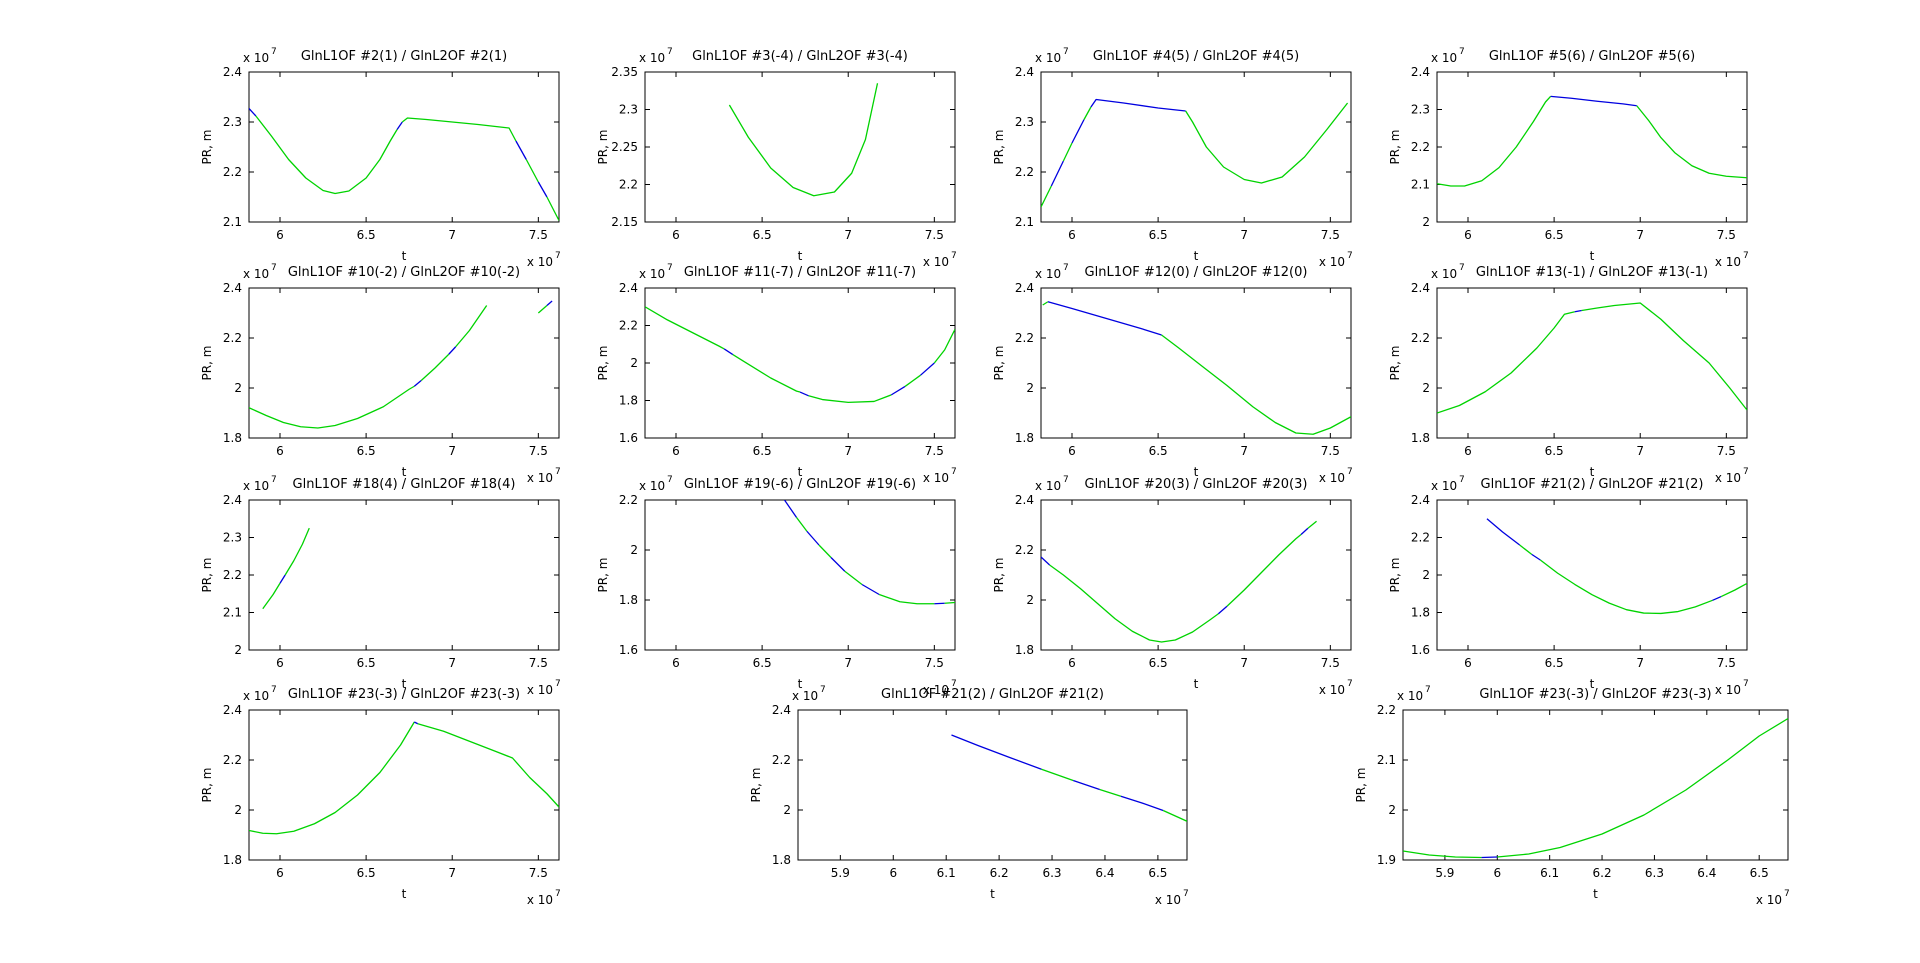 This screenshot has height=963, width=1920. Describe the element at coordinates (992, 694) in the screenshot. I see `plot-title: GlnL1OF #21(2) / GlnL2OF #21(2)` at that location.